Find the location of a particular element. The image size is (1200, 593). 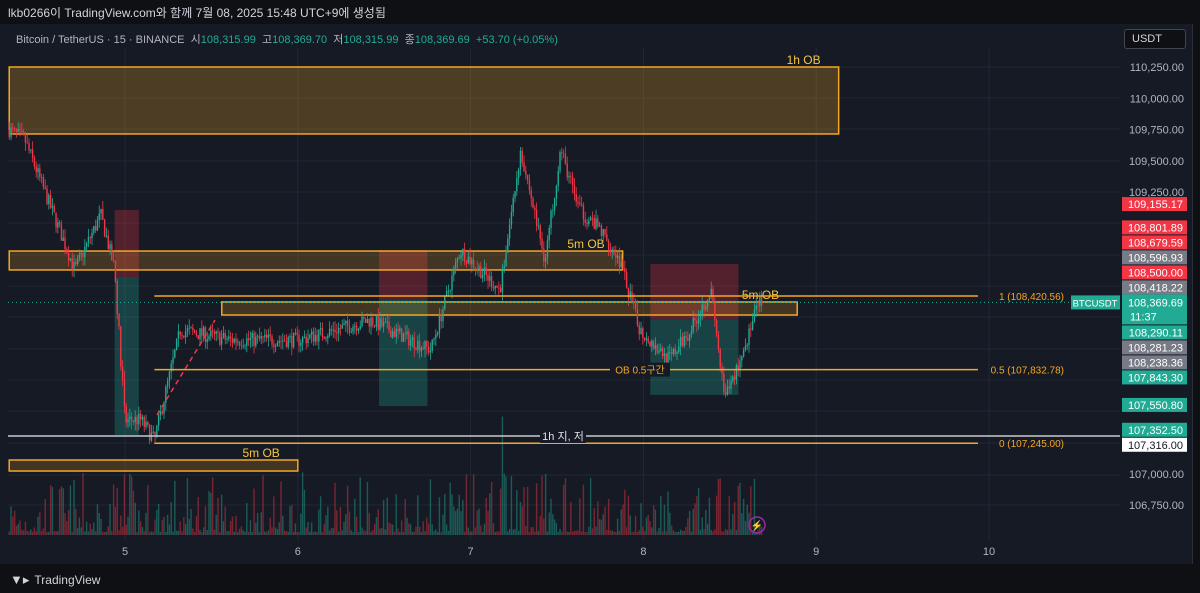

x-axis-tick: 10 is located at coordinates (989, 552).